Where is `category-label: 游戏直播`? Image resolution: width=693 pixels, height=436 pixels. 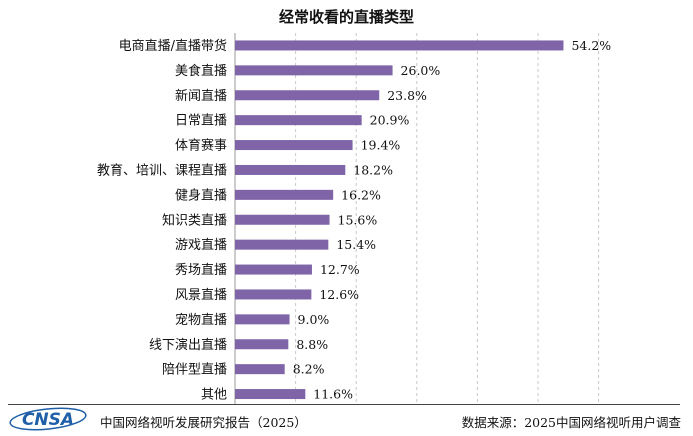 category-label: 游戏直播 is located at coordinates (201, 245).